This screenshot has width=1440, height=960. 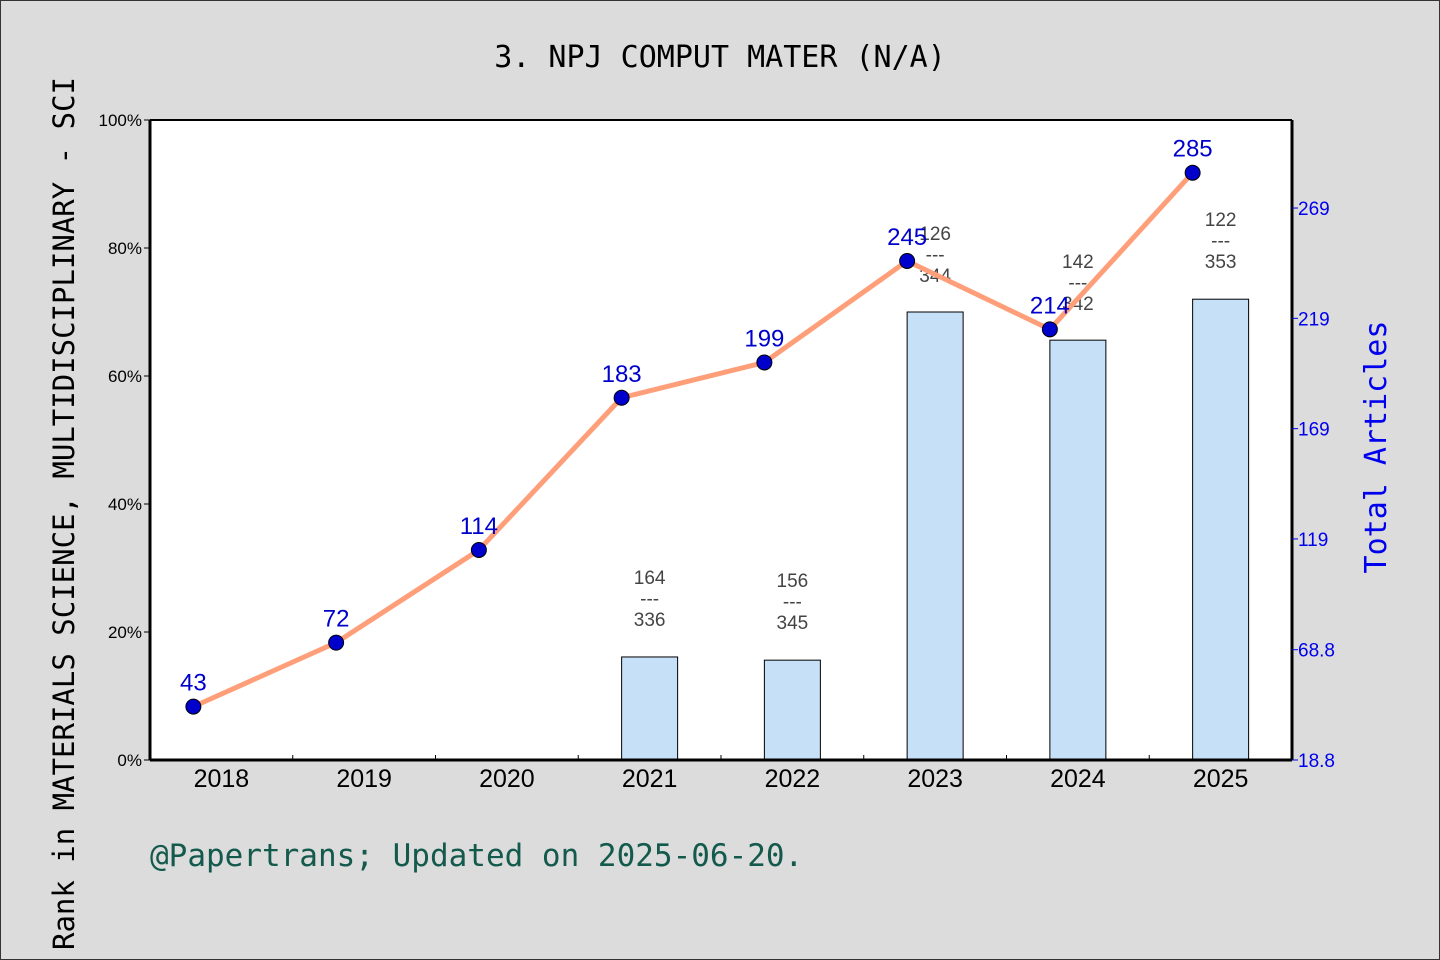 What do you see at coordinates (1314, 430) in the screenshot?
I see `y2-tick-label: 169` at bounding box center [1314, 430].